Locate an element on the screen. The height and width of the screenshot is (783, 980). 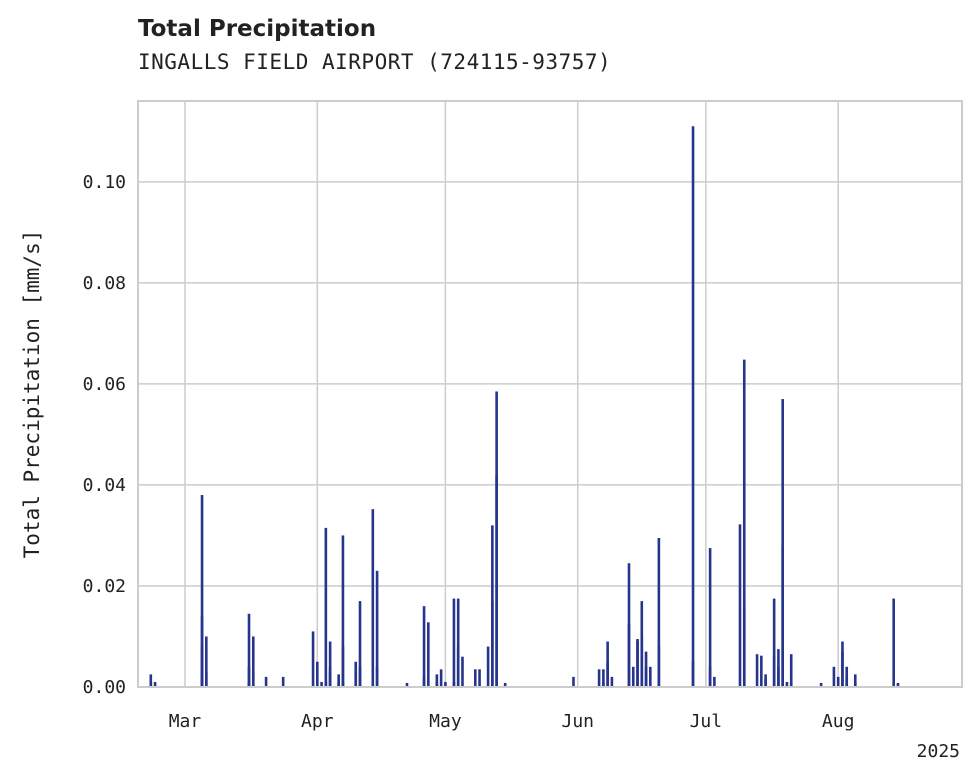
chart-subtitle: INGALLS FIELD AIRPORT (724115-93757) is located at coordinates (375, 62).